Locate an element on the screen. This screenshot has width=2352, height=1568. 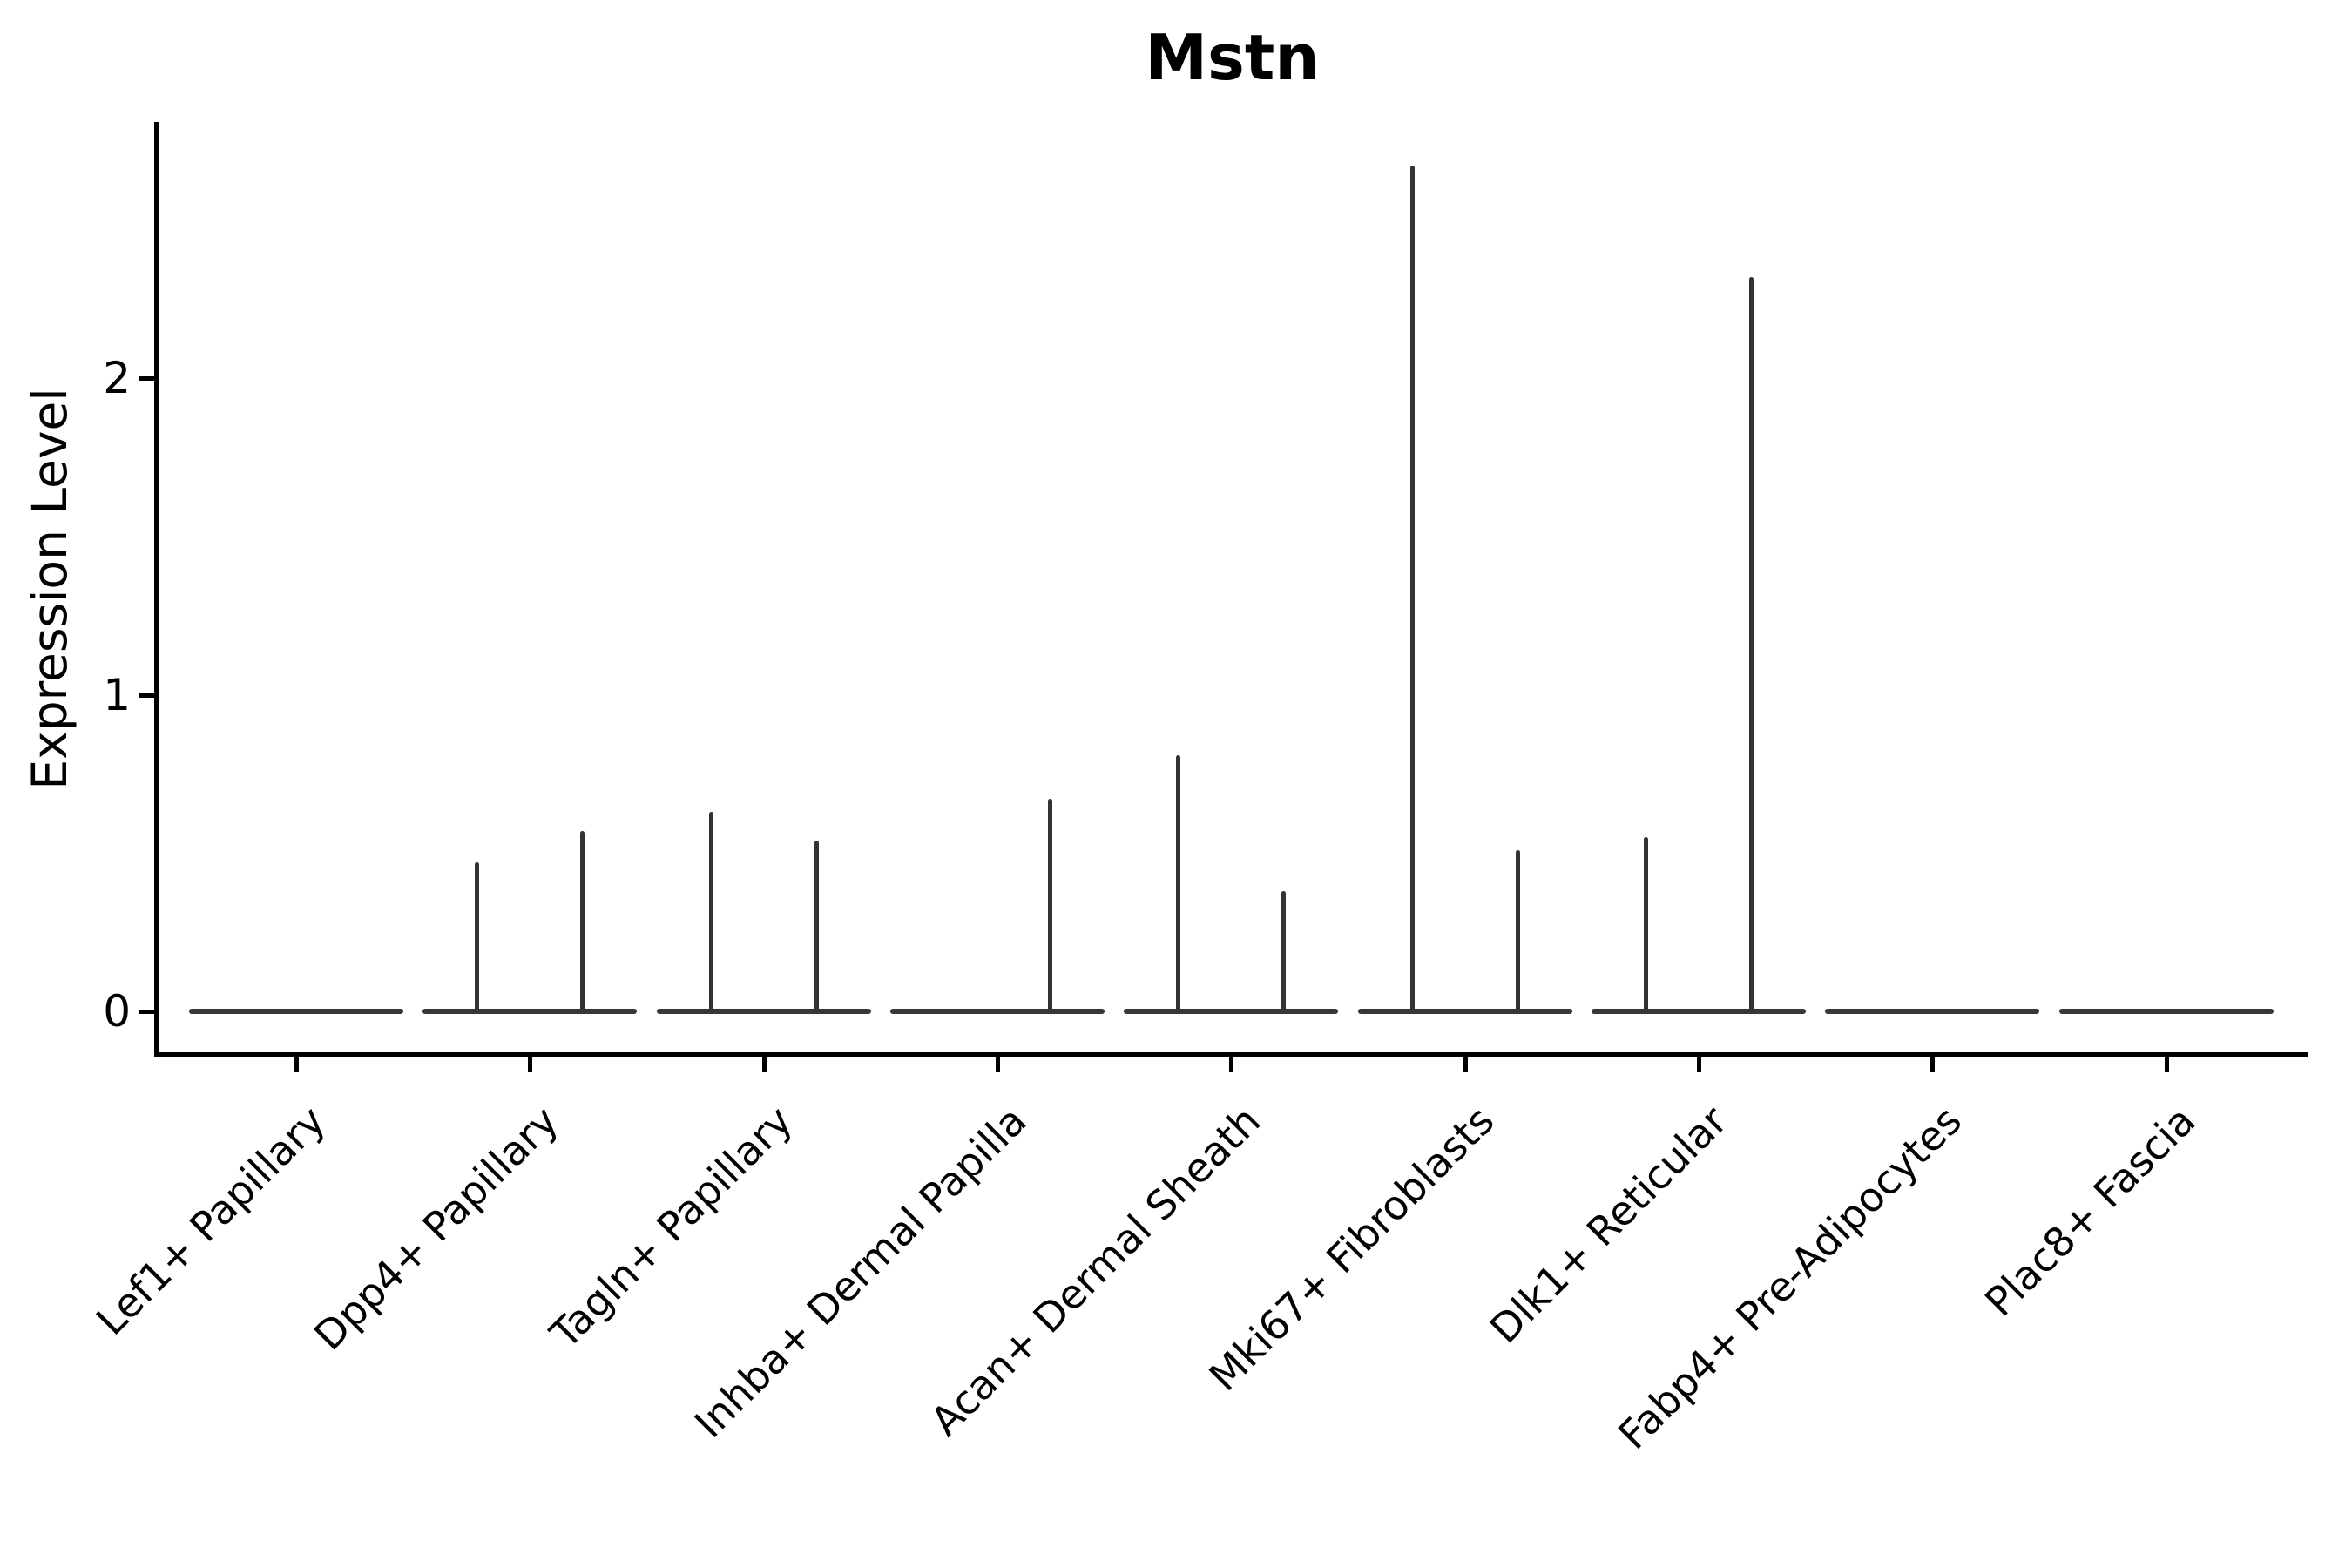
violin-spike-mki67-fibroblasts-right is located at coordinates (1517, 930).